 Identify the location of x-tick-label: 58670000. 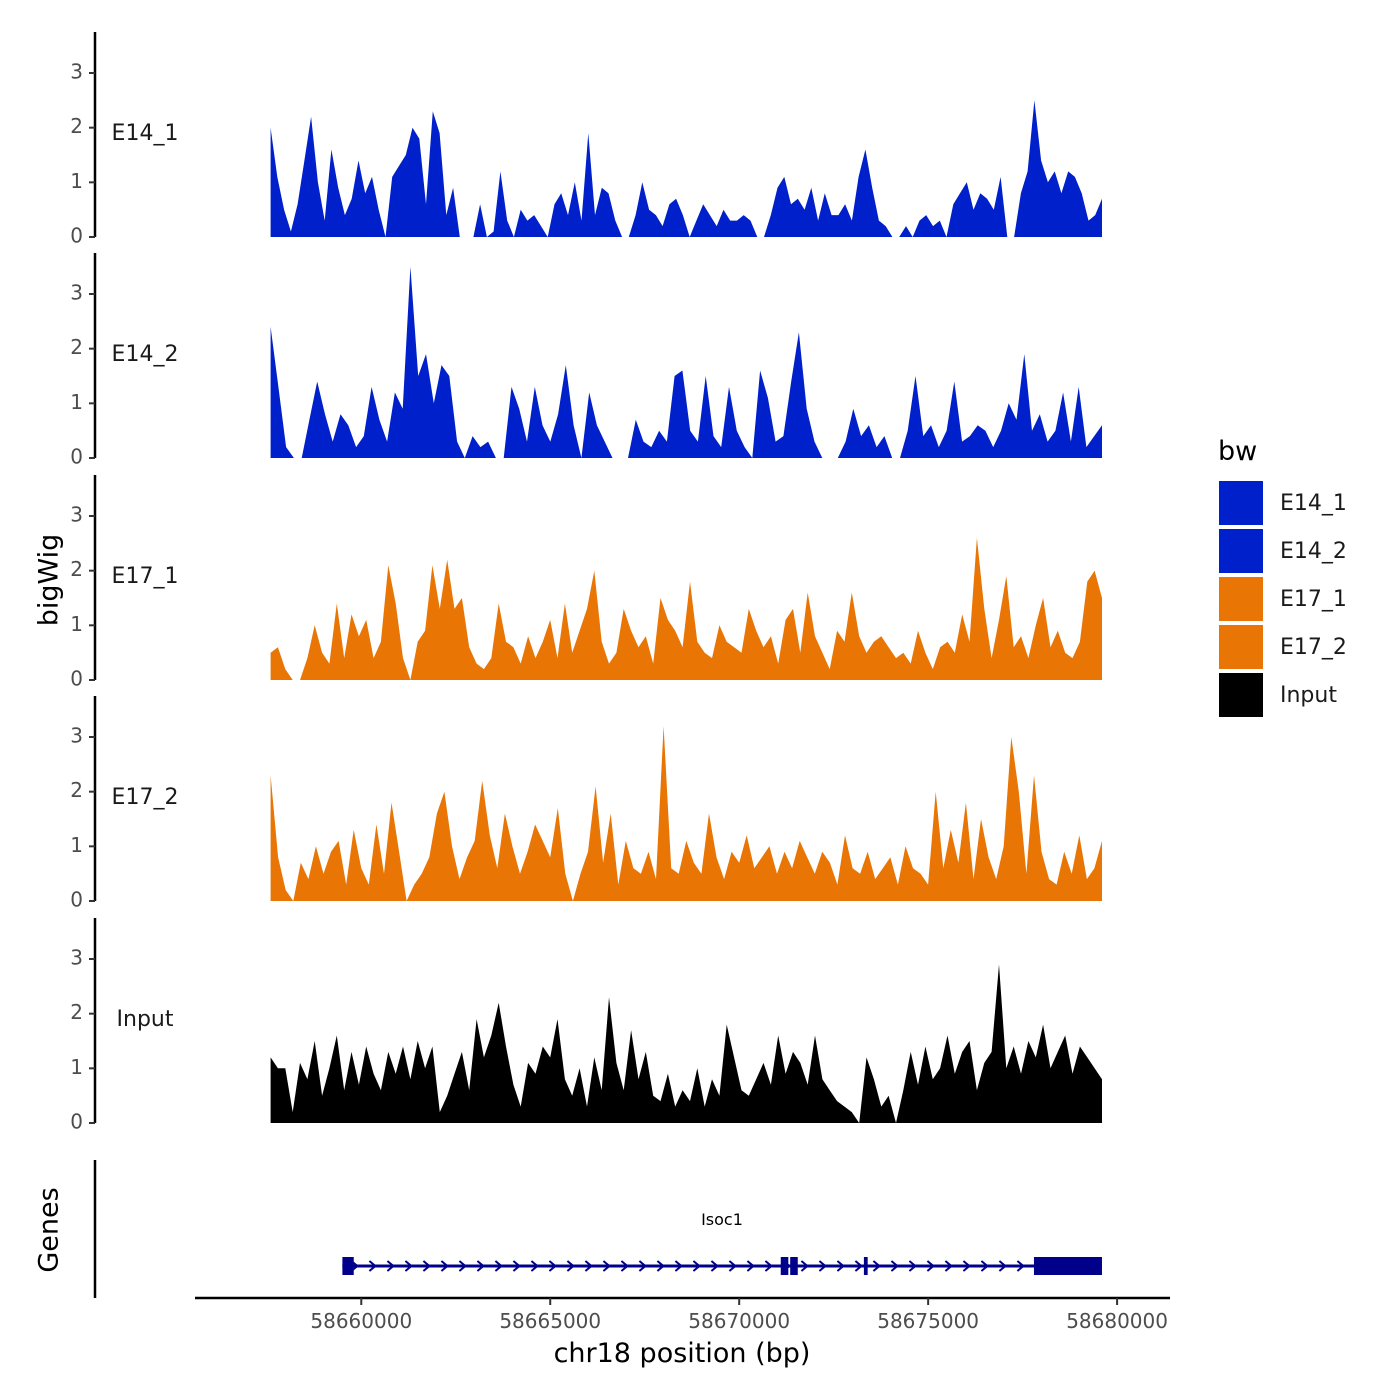
(739, 1321).